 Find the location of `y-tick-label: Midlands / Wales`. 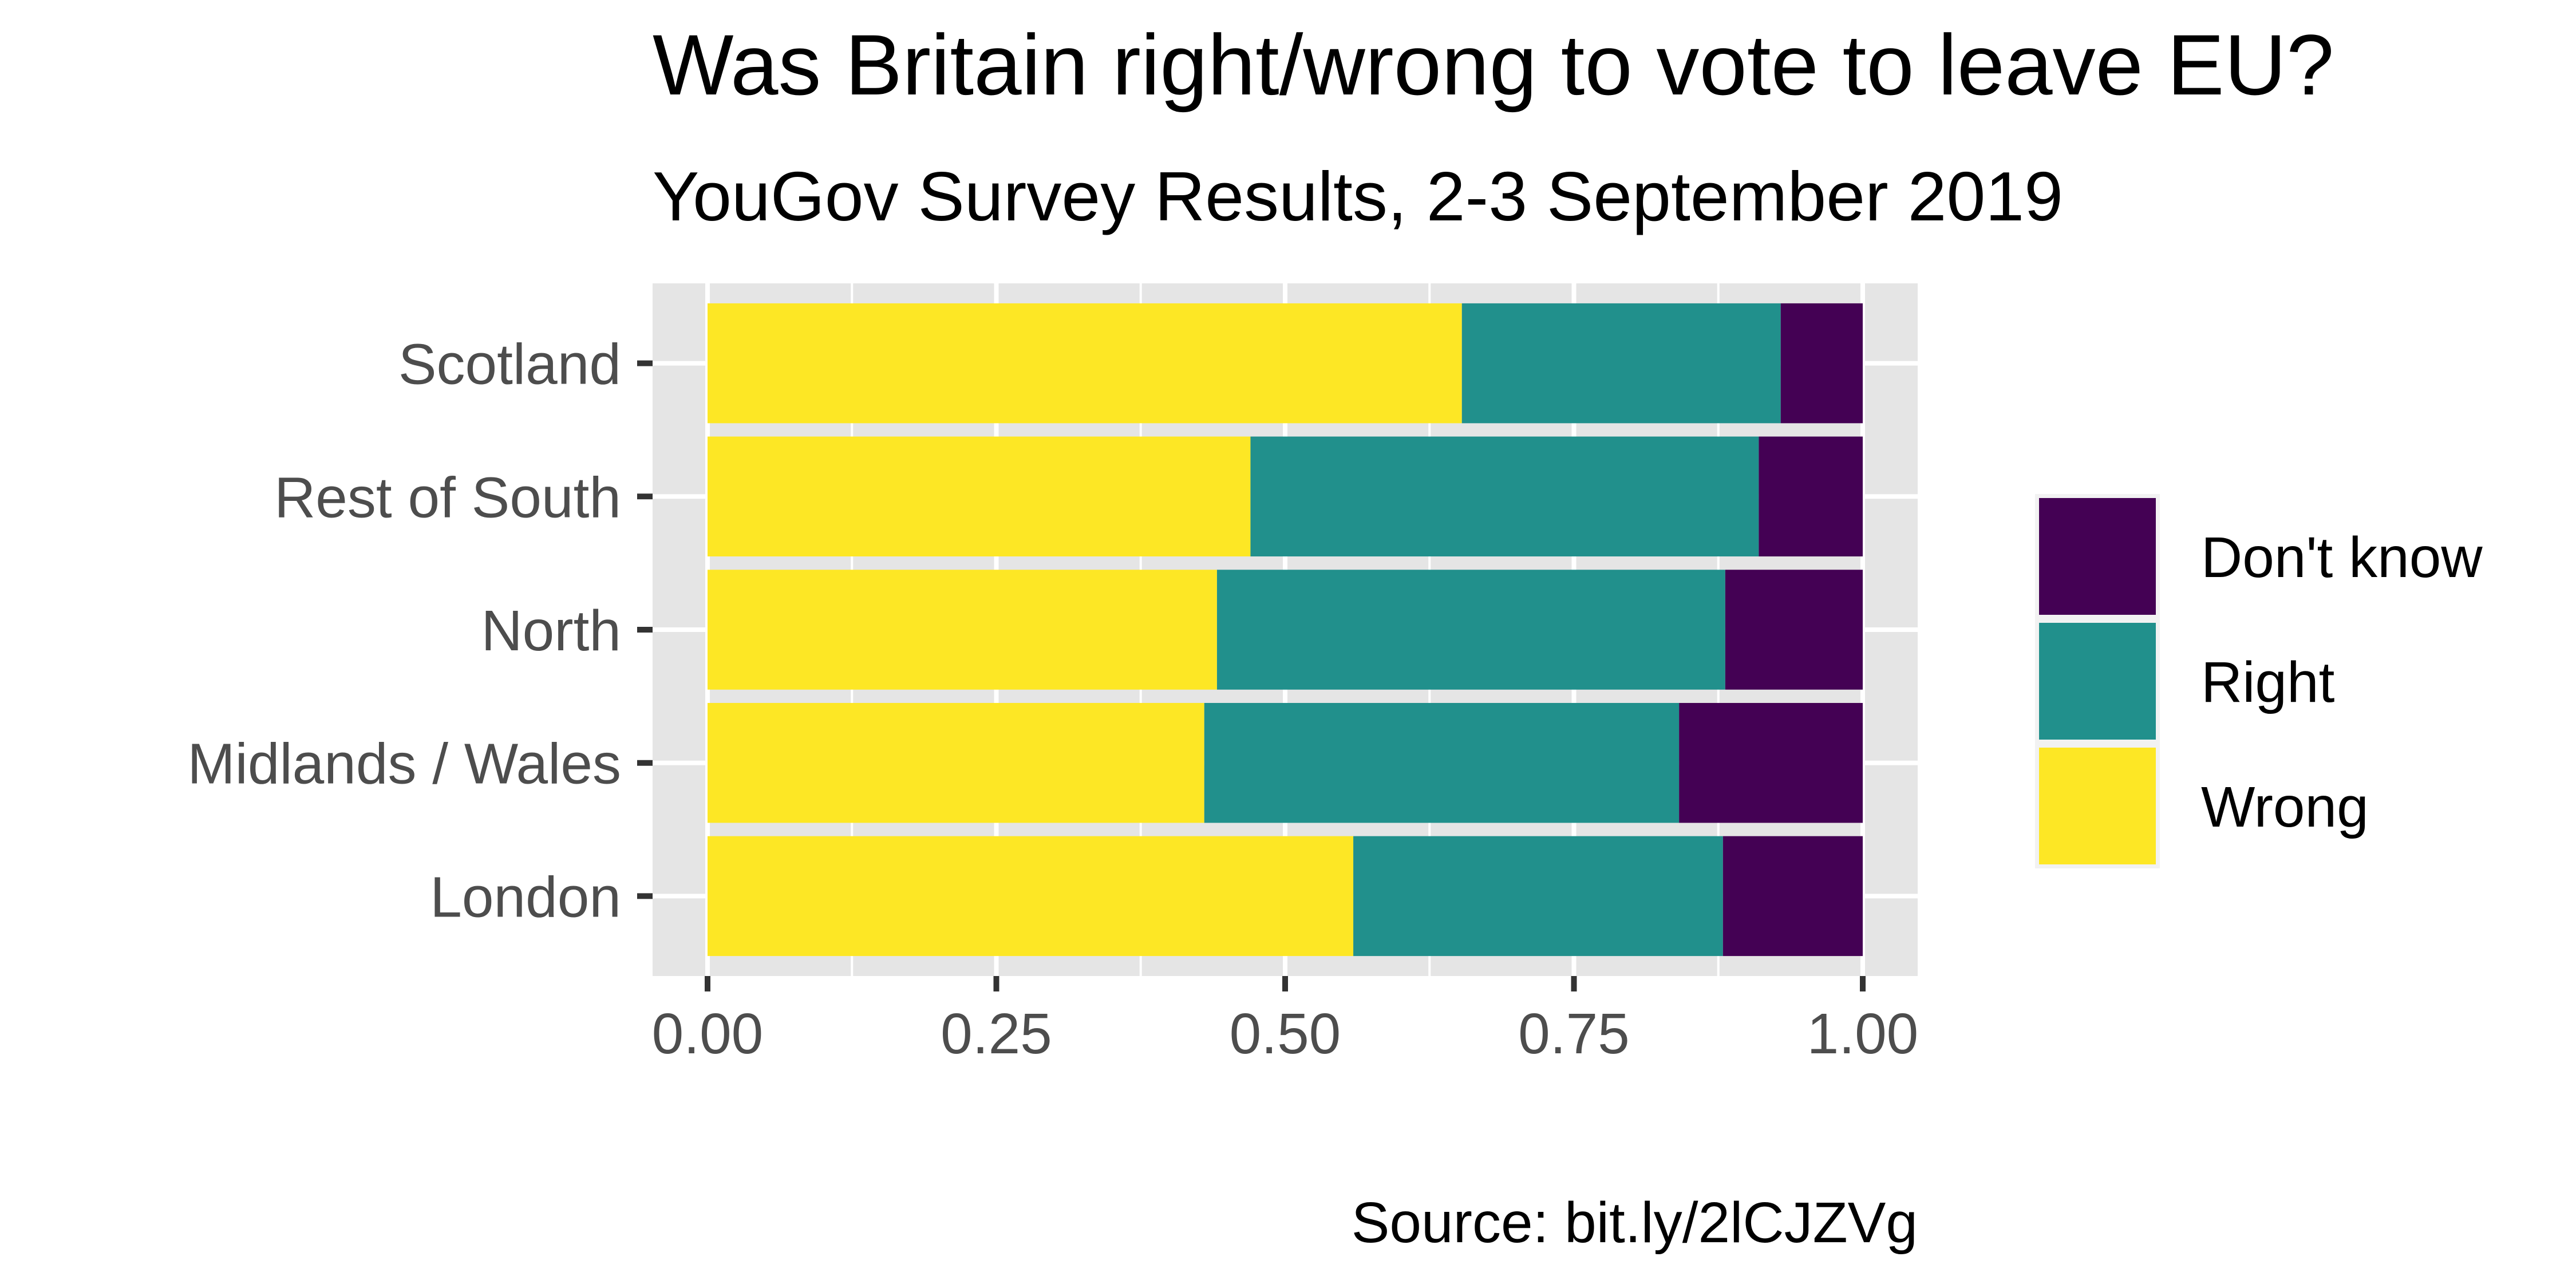

y-tick-label: Midlands / Wales is located at coordinates (404, 764).